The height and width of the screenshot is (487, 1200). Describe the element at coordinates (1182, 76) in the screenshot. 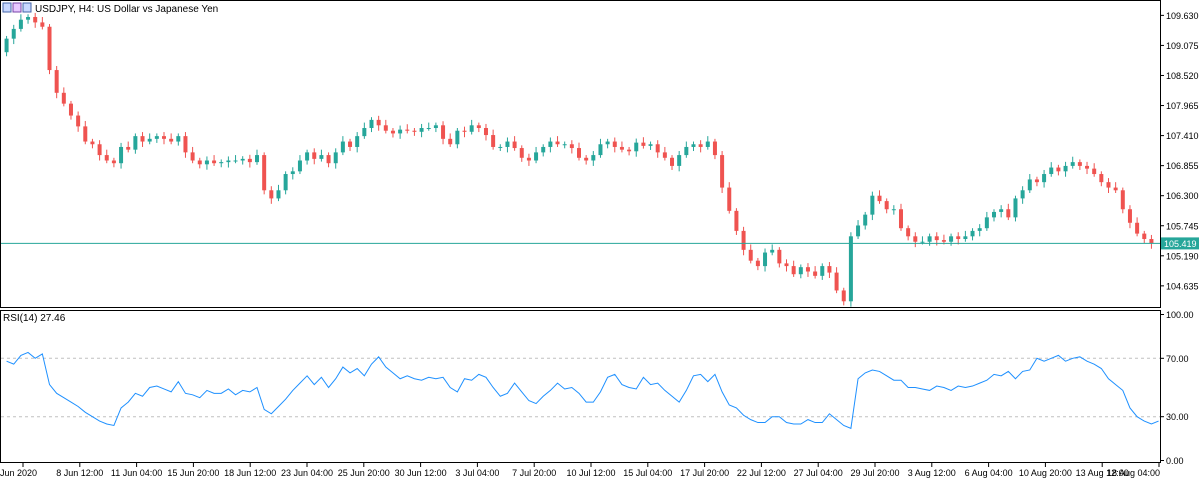

I see `price-tick-label: 108.520` at that location.